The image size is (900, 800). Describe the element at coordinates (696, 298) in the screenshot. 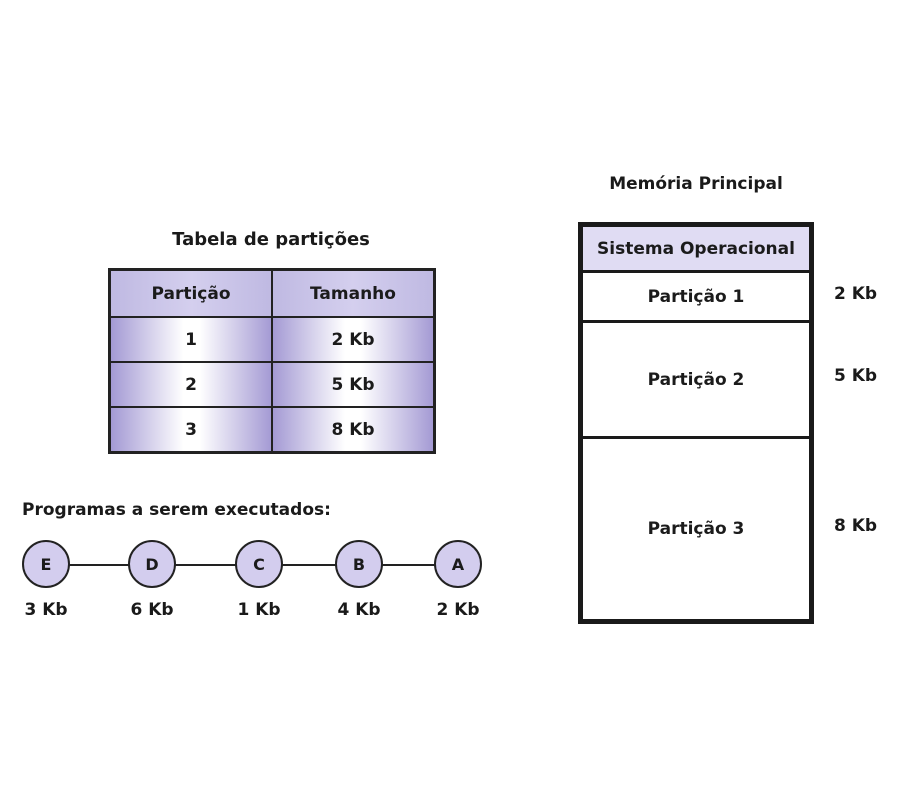

I see `memory-partition-1: Partição 1` at that location.